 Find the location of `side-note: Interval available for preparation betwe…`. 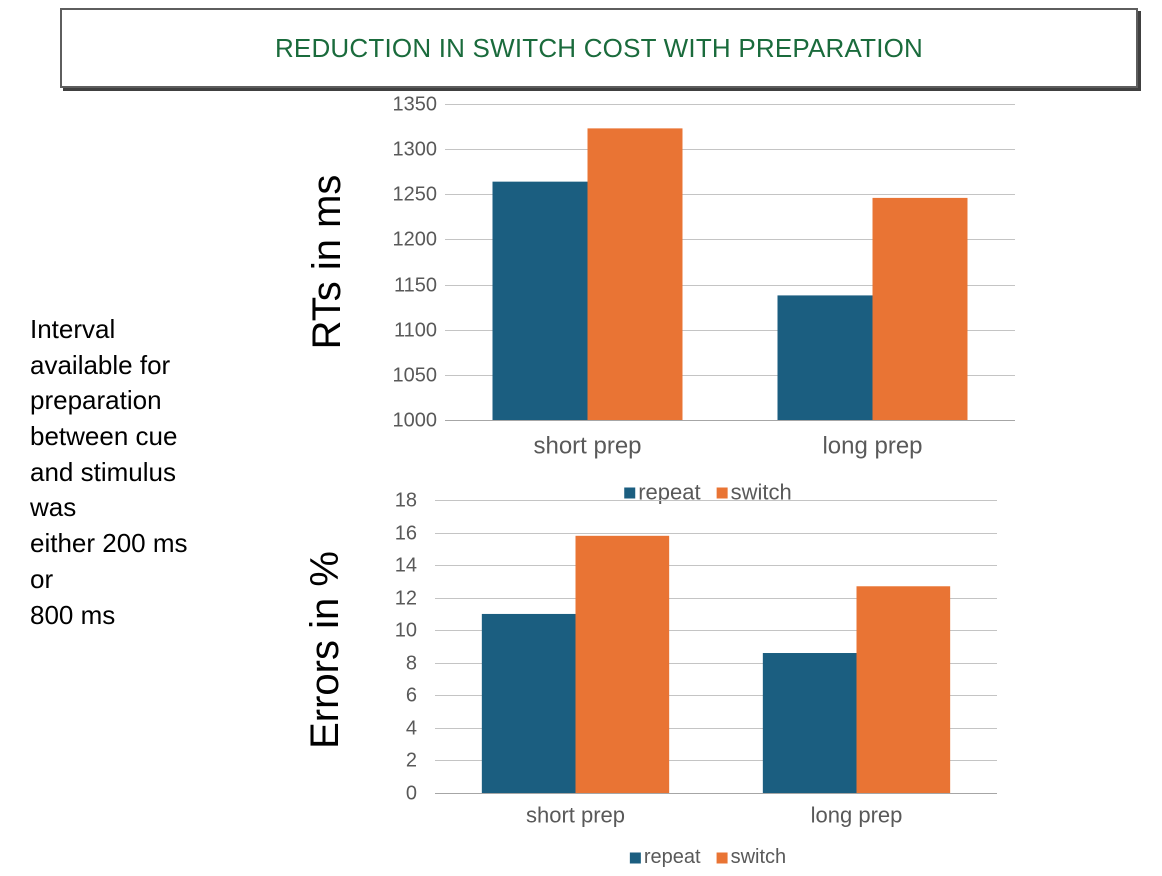

side-note: Interval available for preparation betwe… is located at coordinates (145, 472).